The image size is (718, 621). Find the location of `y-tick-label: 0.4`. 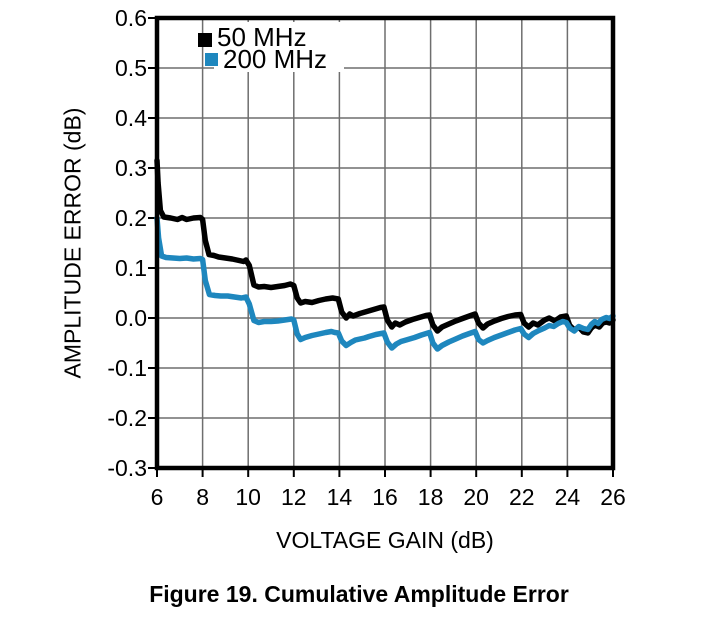

y-tick-label: 0.4 is located at coordinates (131, 118).